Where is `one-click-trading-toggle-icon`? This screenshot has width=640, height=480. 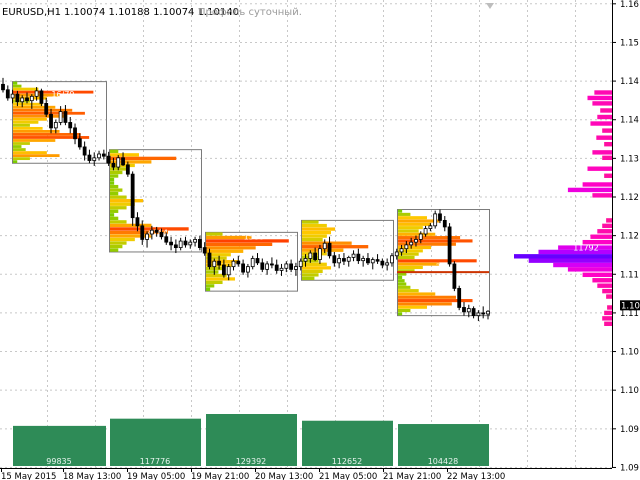 one-click-trading-toggle-icon is located at coordinates (490, 6).